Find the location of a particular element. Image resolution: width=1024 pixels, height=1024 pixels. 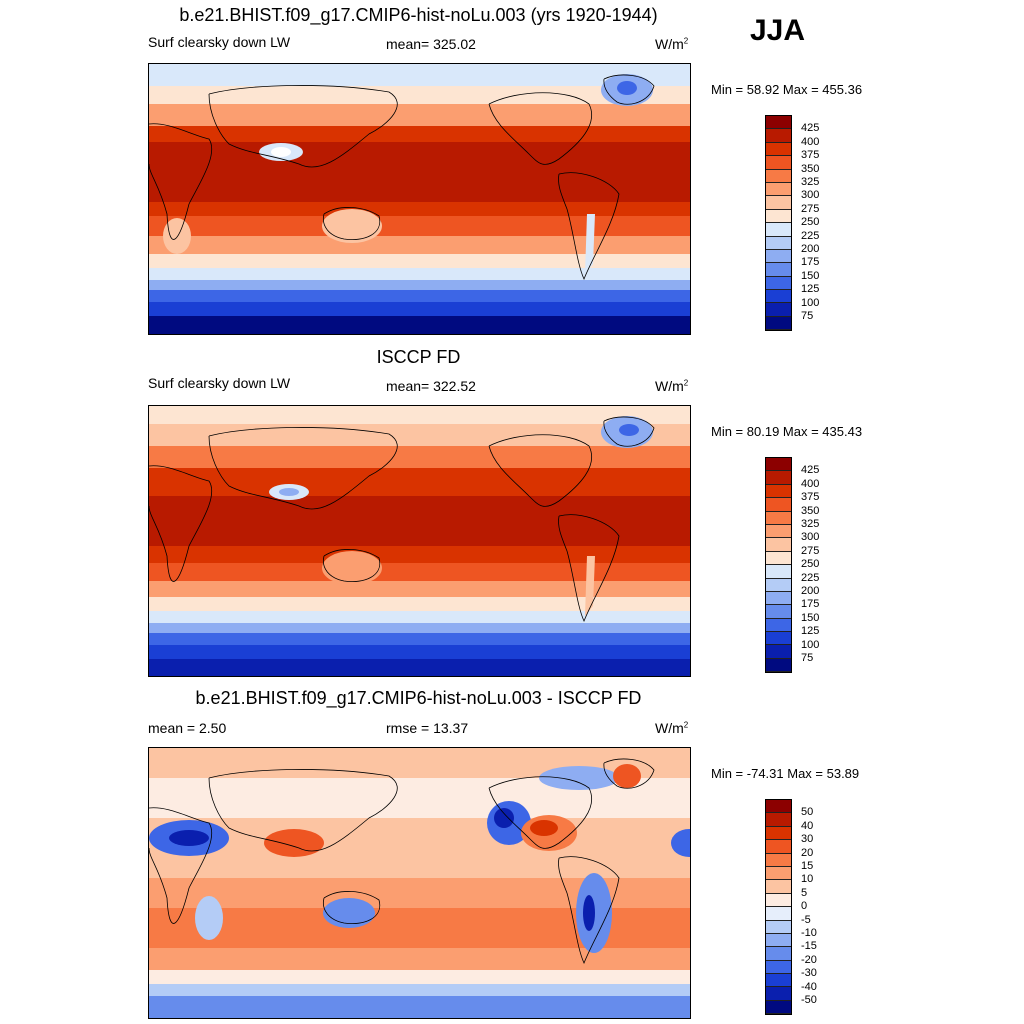

panel3-colorbar-tick-label: -40 is located at coordinates (809, 986).